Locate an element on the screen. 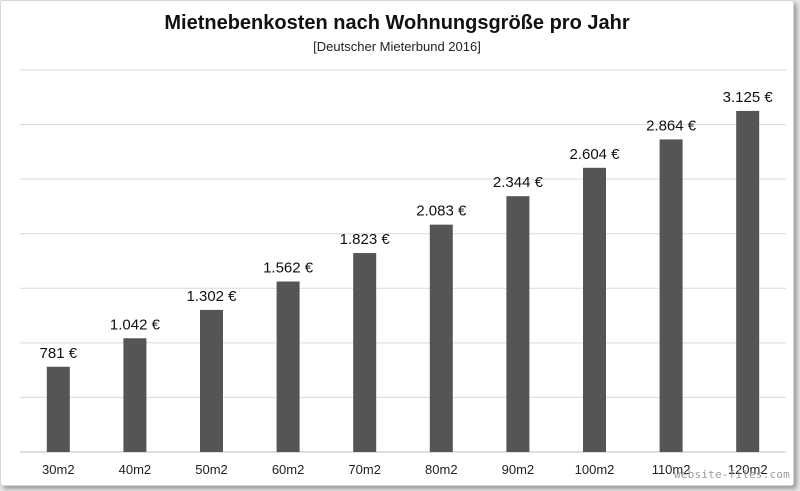 The width and height of the screenshot is (800, 491). x-tick-label: 80m2 is located at coordinates (441, 469).